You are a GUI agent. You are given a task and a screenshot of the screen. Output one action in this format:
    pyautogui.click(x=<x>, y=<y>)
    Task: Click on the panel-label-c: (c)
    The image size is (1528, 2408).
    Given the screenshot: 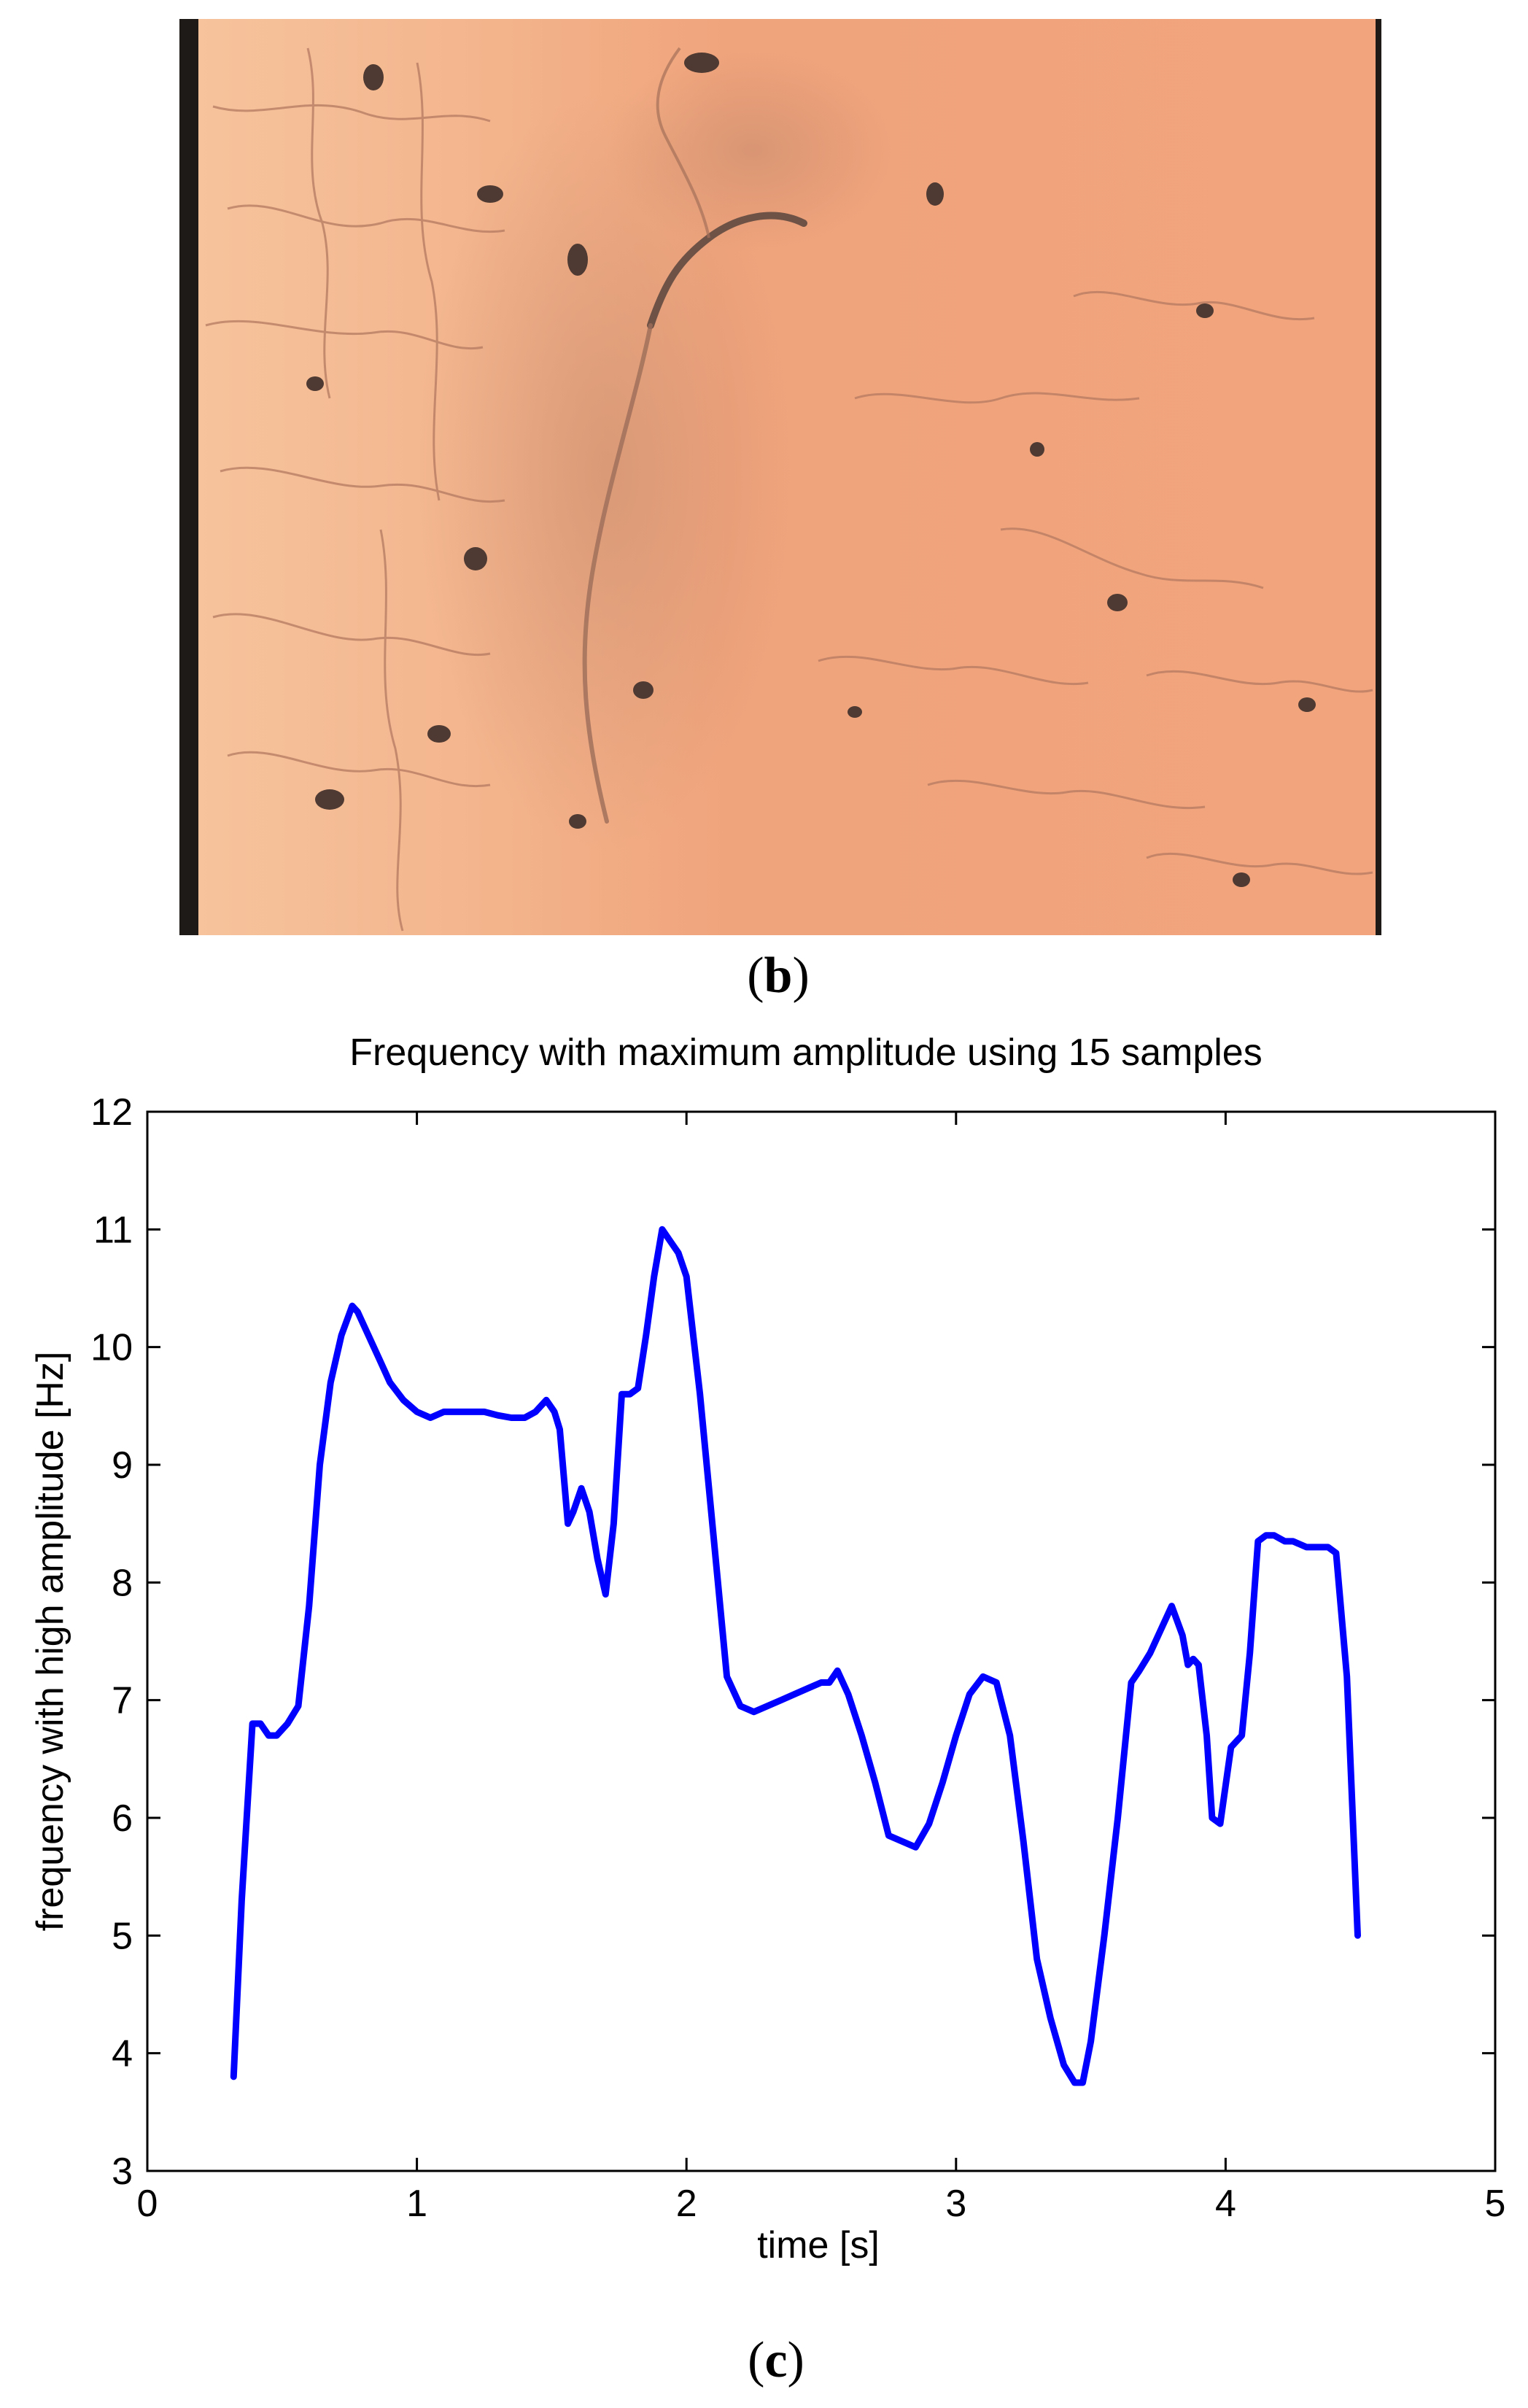 What is the action you would take?
    pyautogui.click(x=776, y=2360)
    